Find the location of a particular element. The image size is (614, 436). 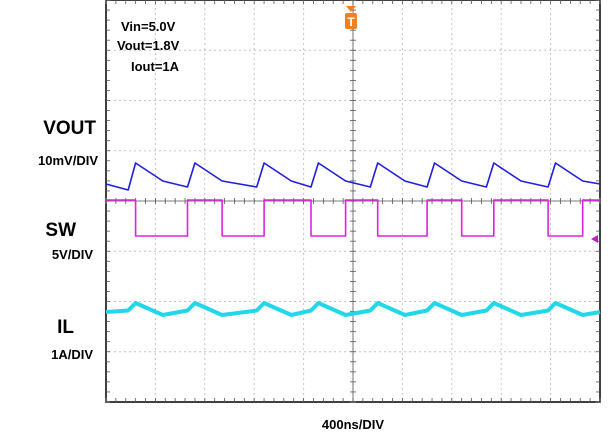

channel-scale-il: 1A/DIV is located at coordinates (72, 354).